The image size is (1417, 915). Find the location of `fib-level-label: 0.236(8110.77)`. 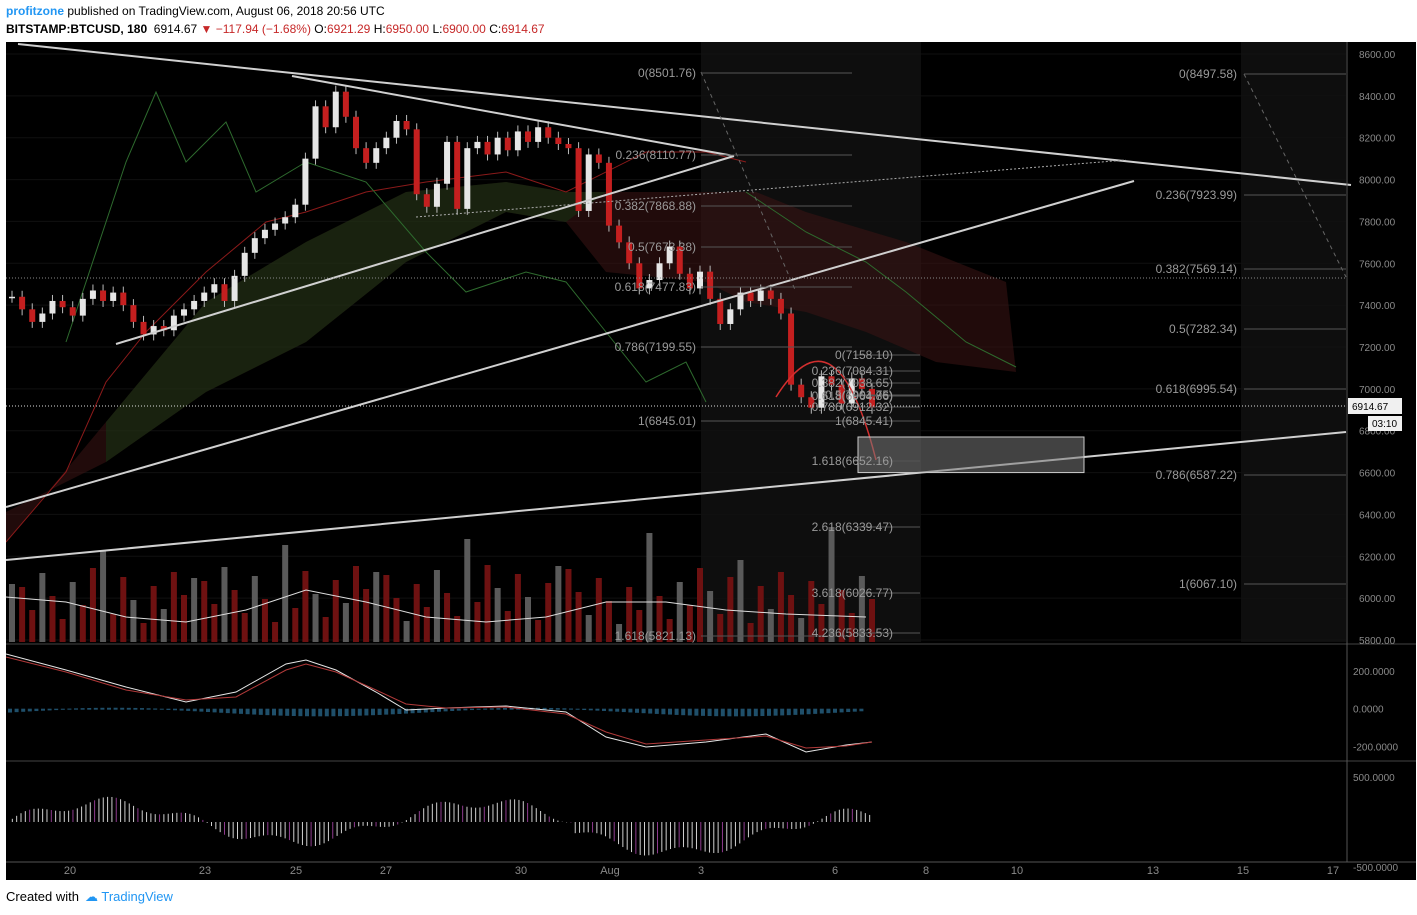

fib-level-label: 0.236(8110.77) is located at coordinates (655, 155).